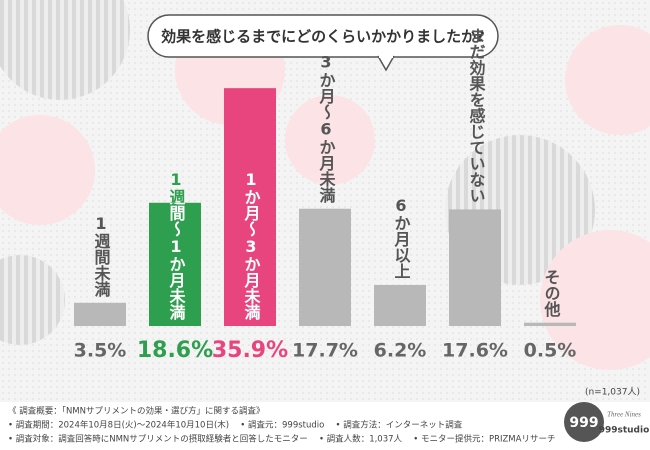 The height and width of the screenshot is (450, 650). What do you see at coordinates (327, 128) in the screenshot?
I see `category-label: 3か月〜6か月未満` at bounding box center [327, 128].